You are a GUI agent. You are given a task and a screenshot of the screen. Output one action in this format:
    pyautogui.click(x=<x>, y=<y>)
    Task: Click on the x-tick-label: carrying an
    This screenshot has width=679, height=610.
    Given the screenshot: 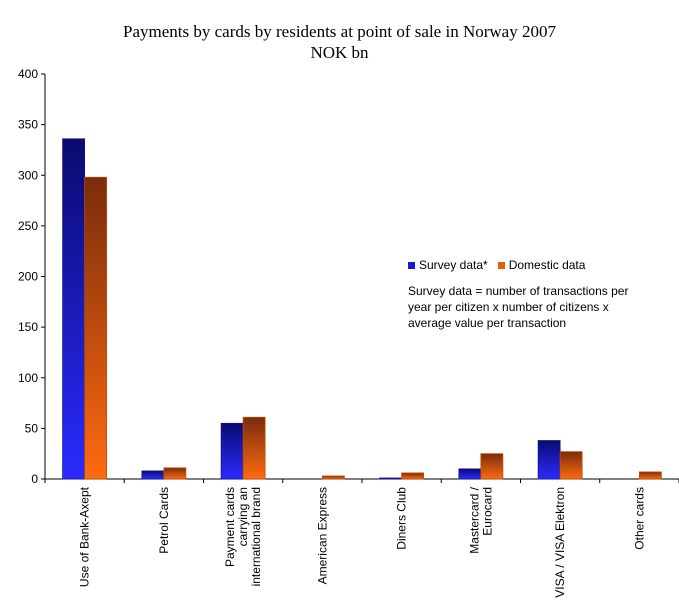 What is the action you would take?
    pyautogui.click(x=243, y=516)
    